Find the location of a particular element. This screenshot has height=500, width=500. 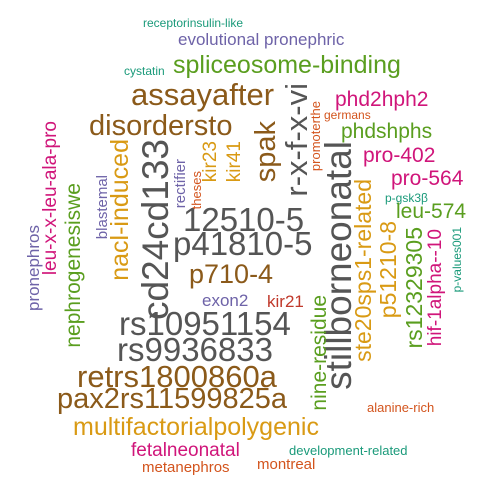

word-receptorinsulin-like: receptorinsulin-like is located at coordinates (193, 23).